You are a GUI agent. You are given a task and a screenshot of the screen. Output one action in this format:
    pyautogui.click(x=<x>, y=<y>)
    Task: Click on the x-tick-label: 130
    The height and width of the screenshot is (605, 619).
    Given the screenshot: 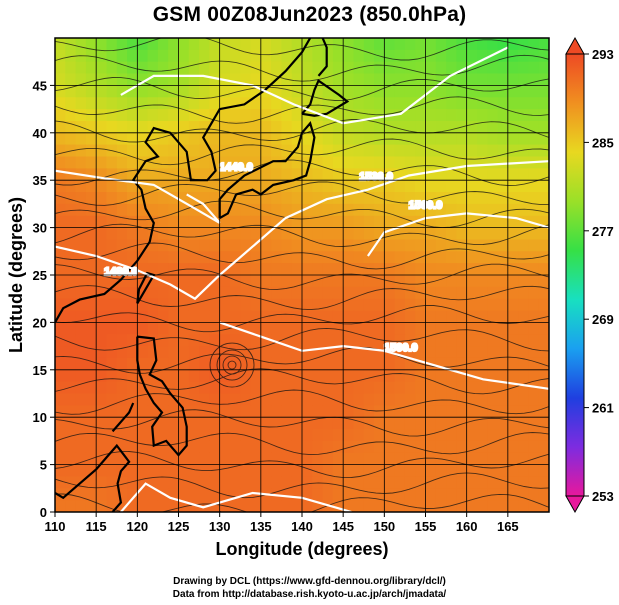 What is the action you would take?
    pyautogui.click(x=220, y=526)
    